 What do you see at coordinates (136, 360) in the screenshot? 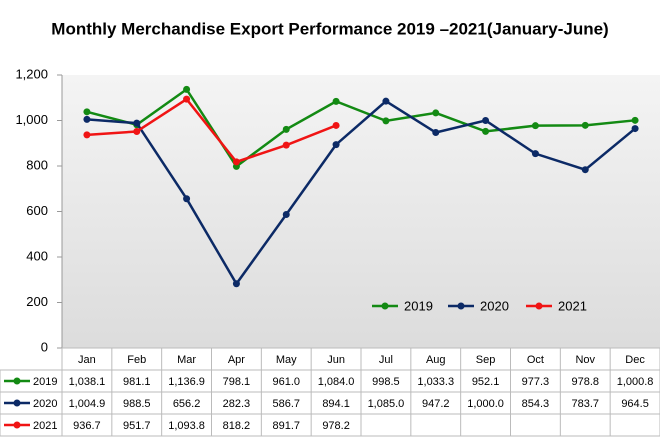
I see `x-tick-label: Feb` at bounding box center [136, 360].